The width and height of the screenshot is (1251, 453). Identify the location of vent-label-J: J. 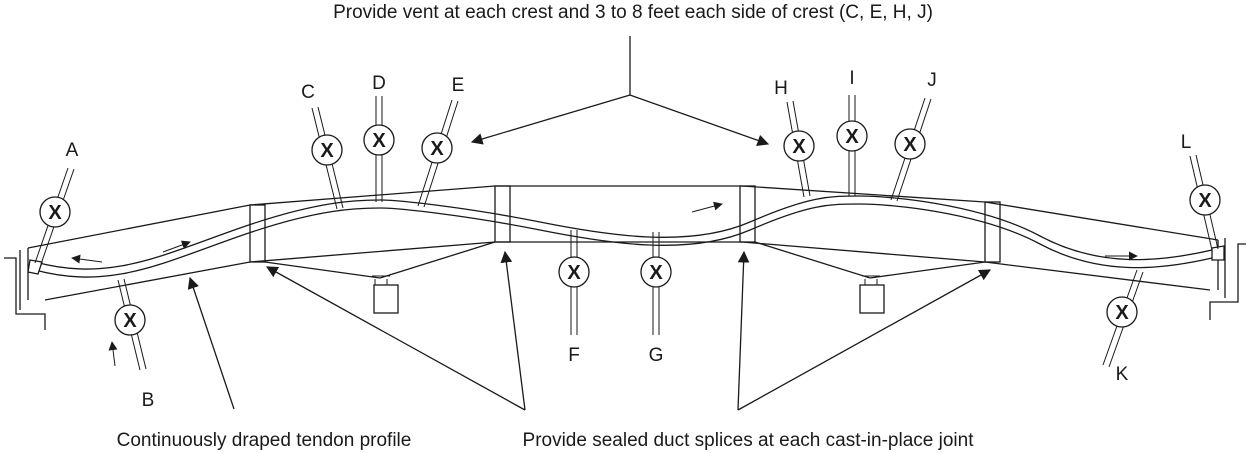
(932, 80).